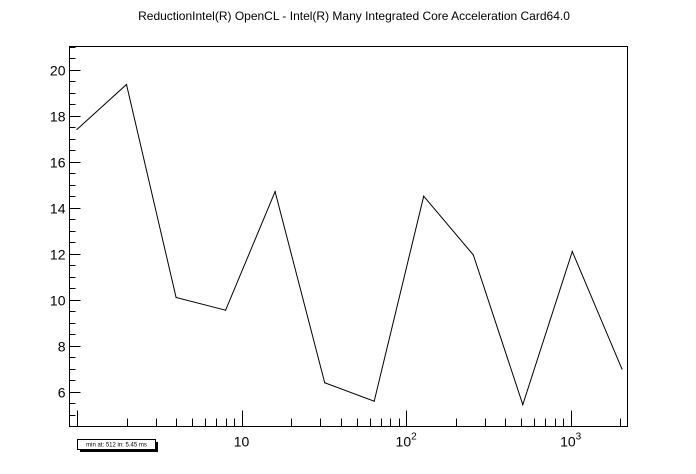  I want to click on minimum-annotation-box, so click(116, 444).